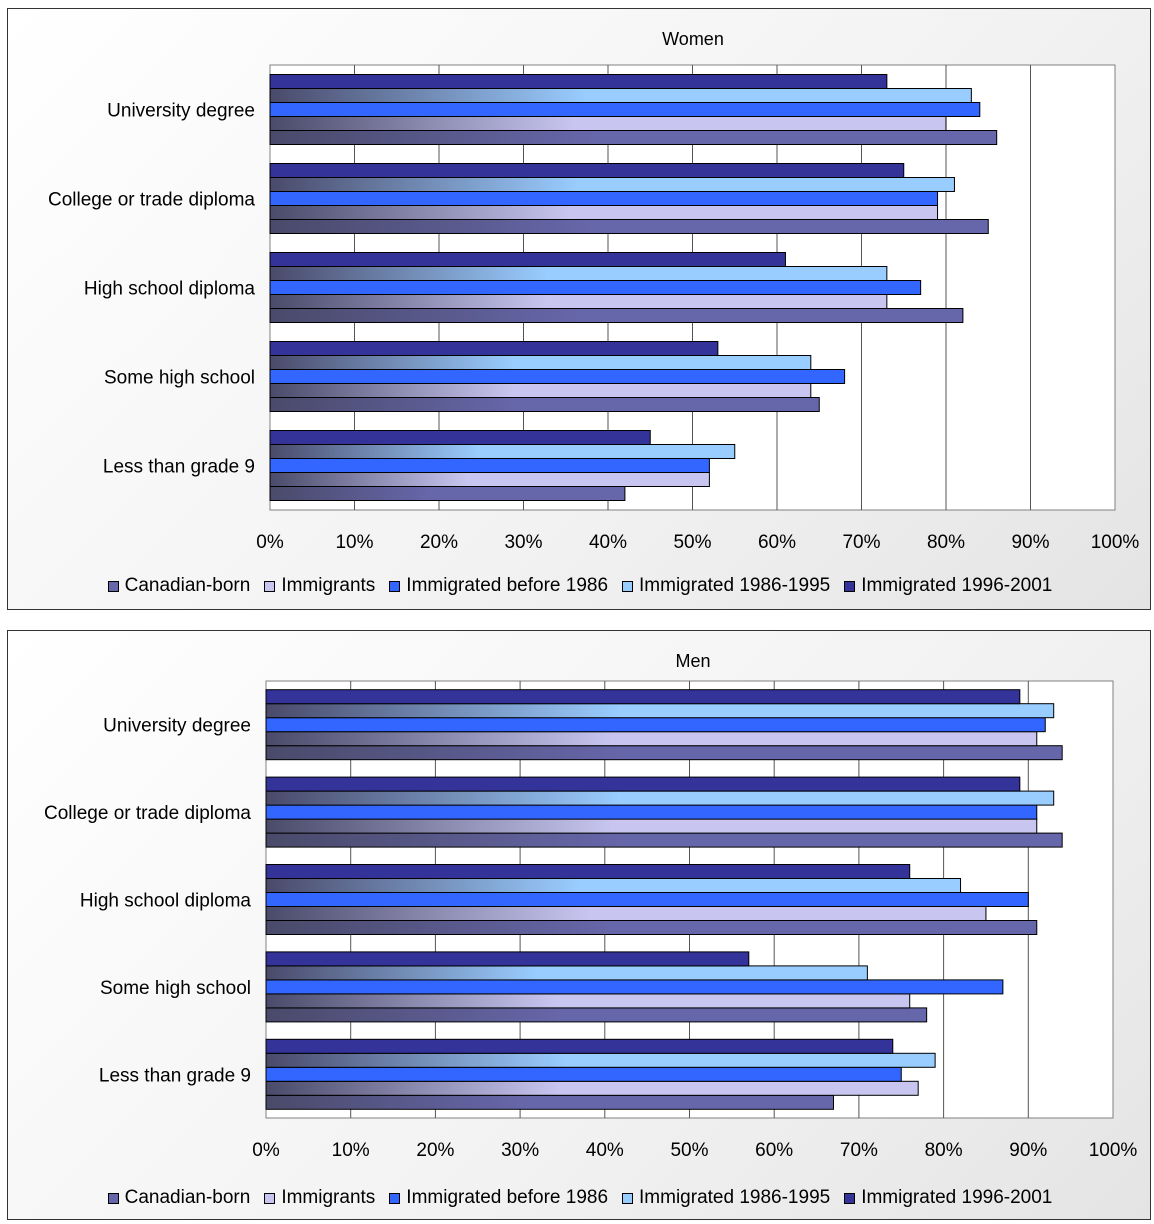 This screenshot has height=1224, width=1154. I want to click on x-tick-label: 20%, so click(439, 542).